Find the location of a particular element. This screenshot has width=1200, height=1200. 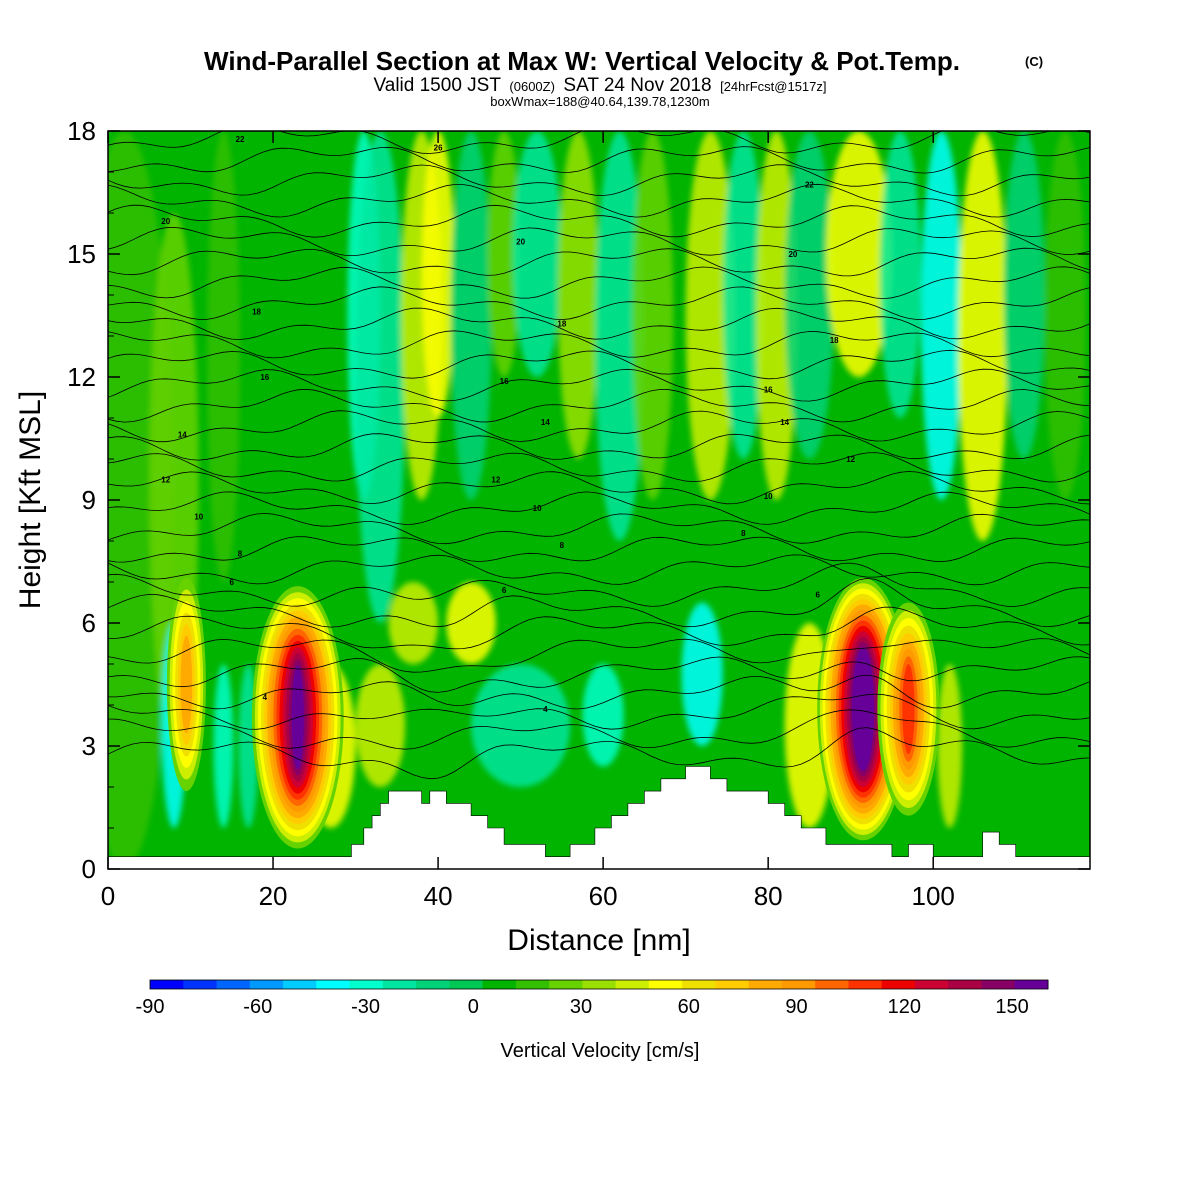

x-tick-label: 20 is located at coordinates (273, 896).